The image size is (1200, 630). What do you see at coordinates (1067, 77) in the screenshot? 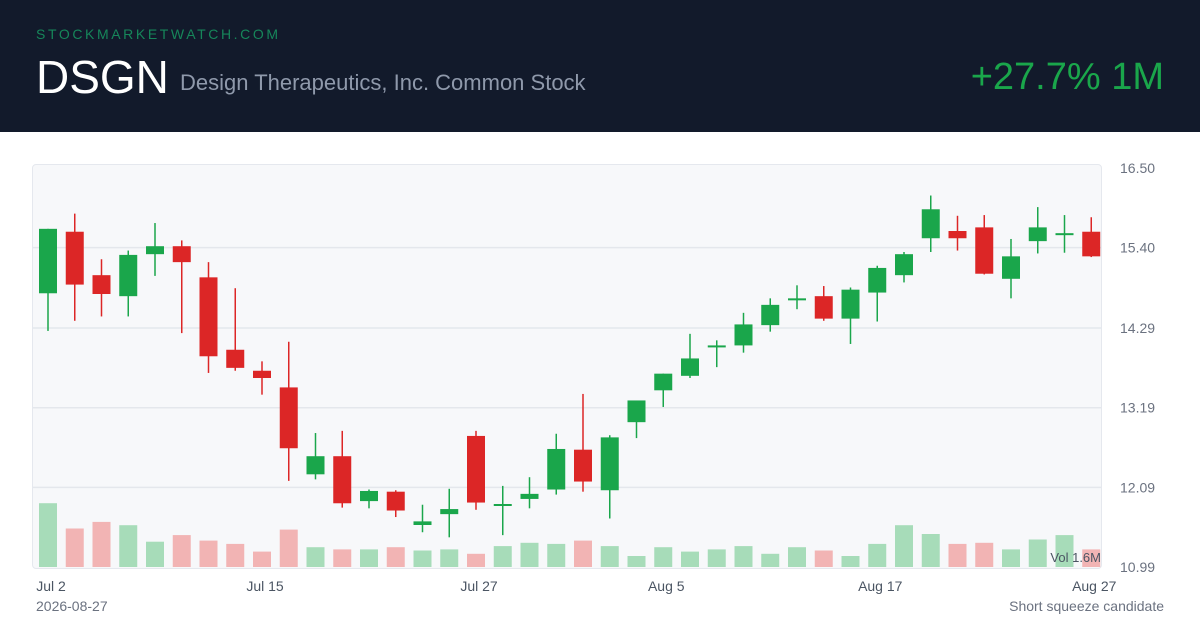
I see `price-change: +27.7% 1M` at bounding box center [1067, 77].